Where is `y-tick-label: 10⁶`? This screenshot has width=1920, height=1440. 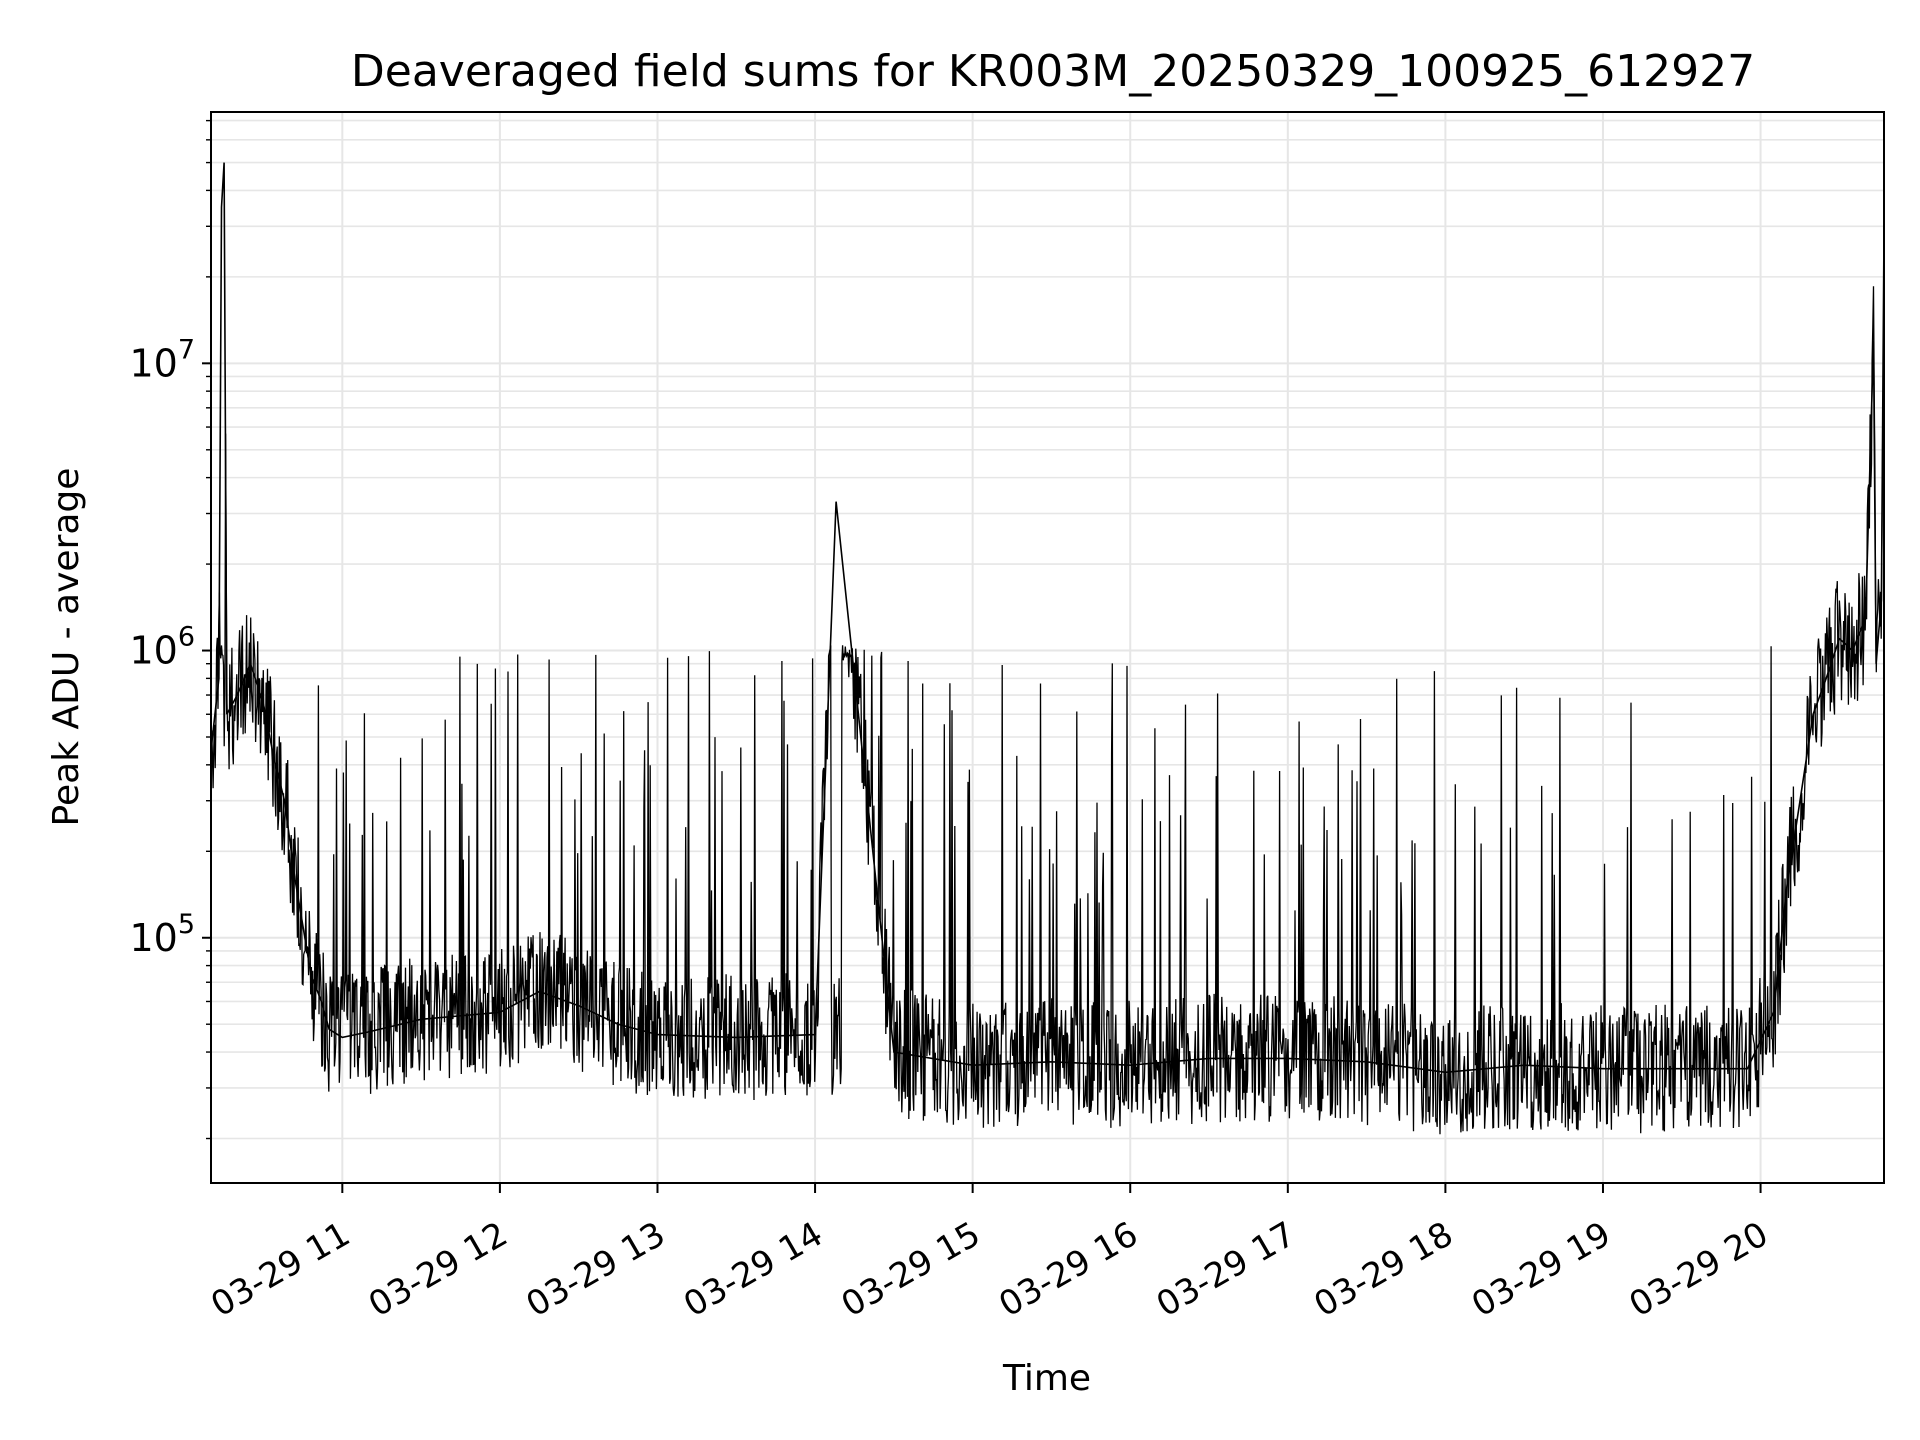
y-tick-label: 10⁶ is located at coordinates (162, 647).